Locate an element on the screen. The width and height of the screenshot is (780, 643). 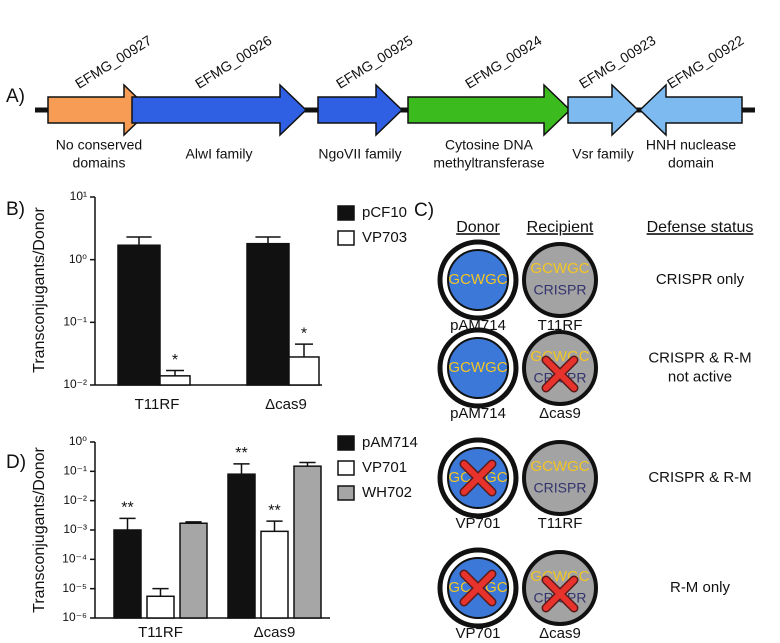
gene-description: NgoVII family is located at coordinates (359, 154).